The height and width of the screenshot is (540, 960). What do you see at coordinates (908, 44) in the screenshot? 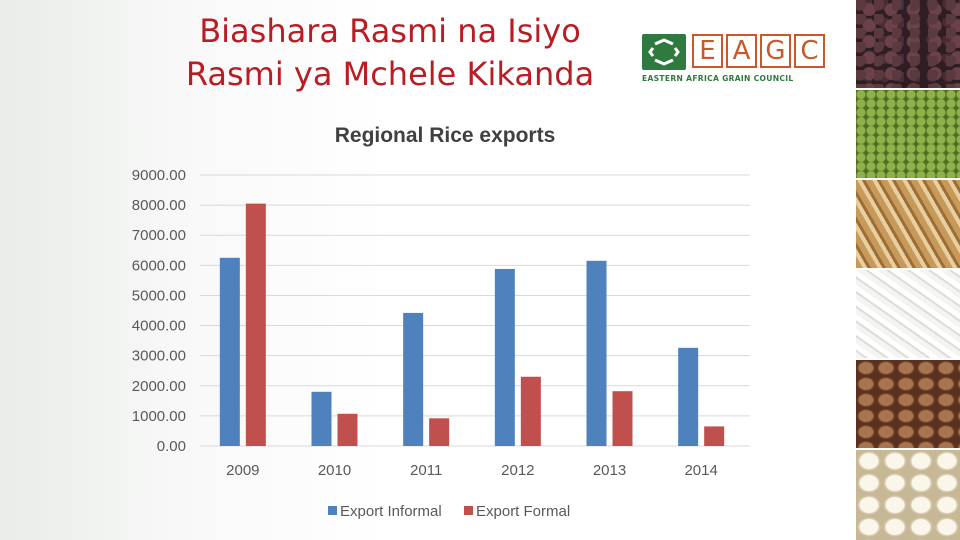
I see `black-beans-photo` at bounding box center [908, 44].